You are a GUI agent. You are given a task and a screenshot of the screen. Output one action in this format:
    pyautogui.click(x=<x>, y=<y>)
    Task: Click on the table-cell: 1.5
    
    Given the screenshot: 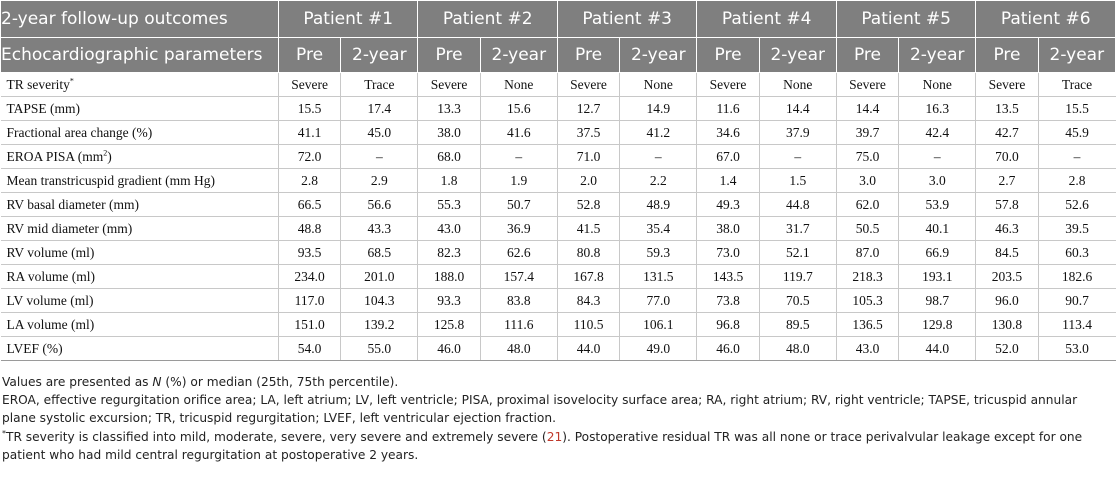 What is the action you would take?
    pyautogui.click(x=797, y=180)
    